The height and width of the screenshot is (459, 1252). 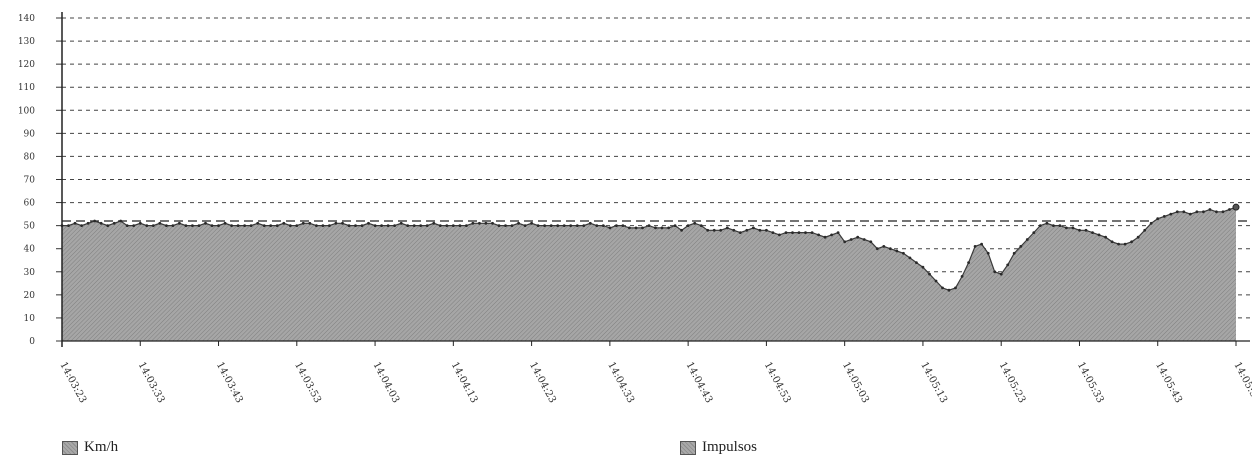 I want to click on x-tick-label: 14:03:43, so click(x=229, y=382).